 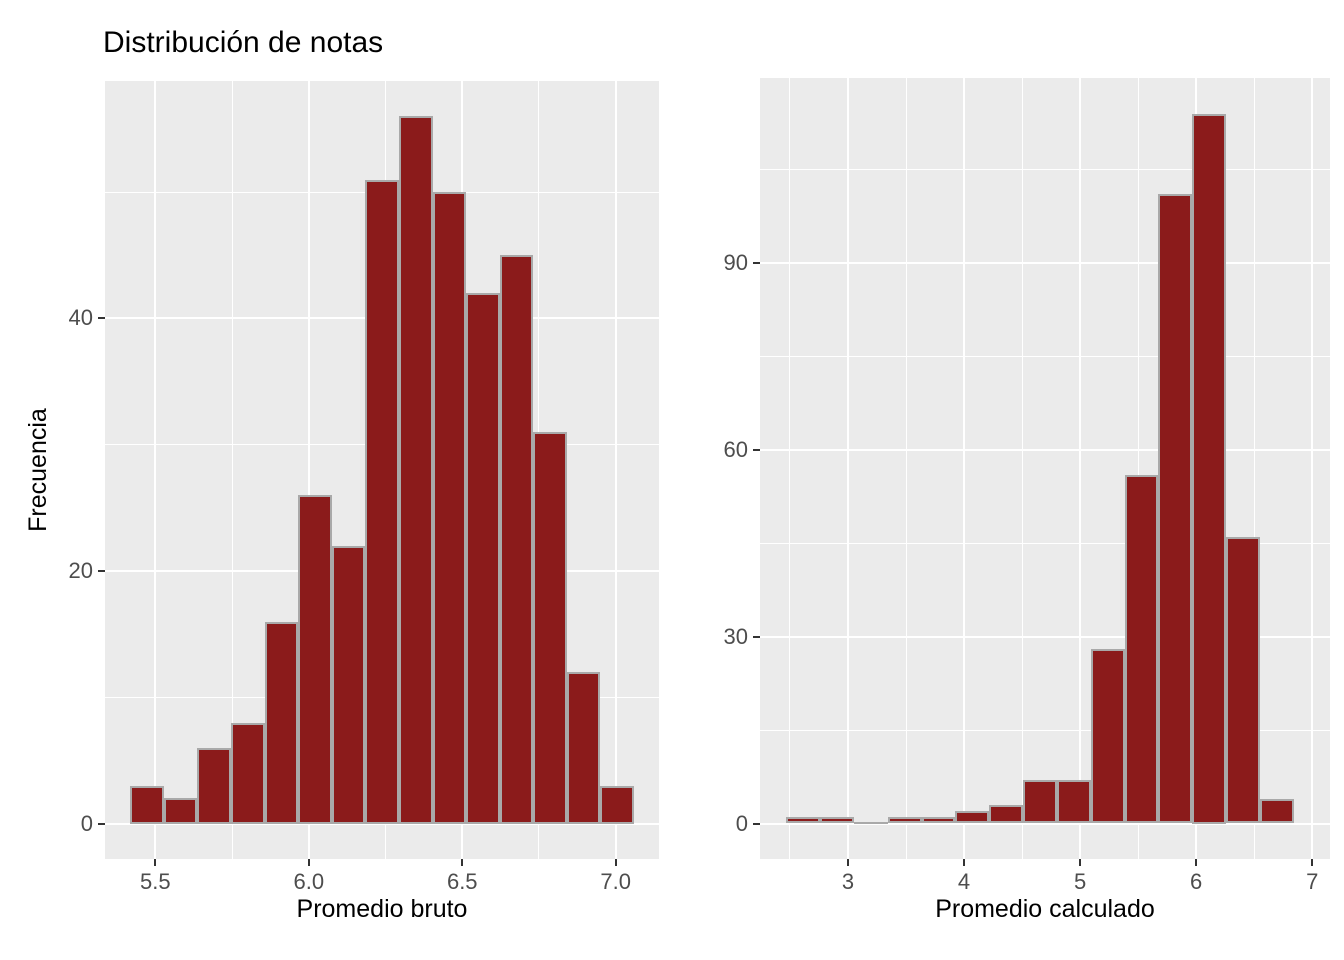 What do you see at coordinates (382, 909) in the screenshot?
I see `x-axis-title-left: Promedio bruto` at bounding box center [382, 909].